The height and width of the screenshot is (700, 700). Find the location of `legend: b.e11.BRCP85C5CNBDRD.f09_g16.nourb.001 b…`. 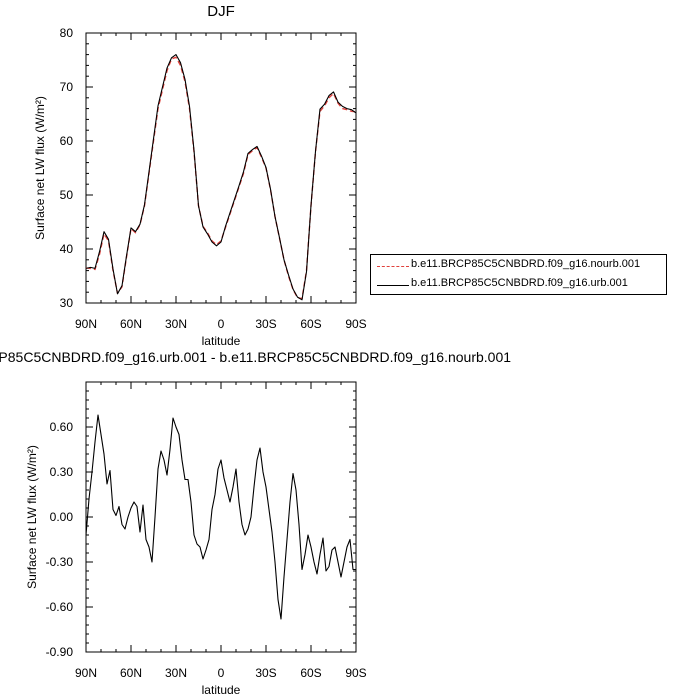

legend: b.e11.BRCP85C5CNBDRD.f09_g16.nourb.001 b… is located at coordinates (518, 274).